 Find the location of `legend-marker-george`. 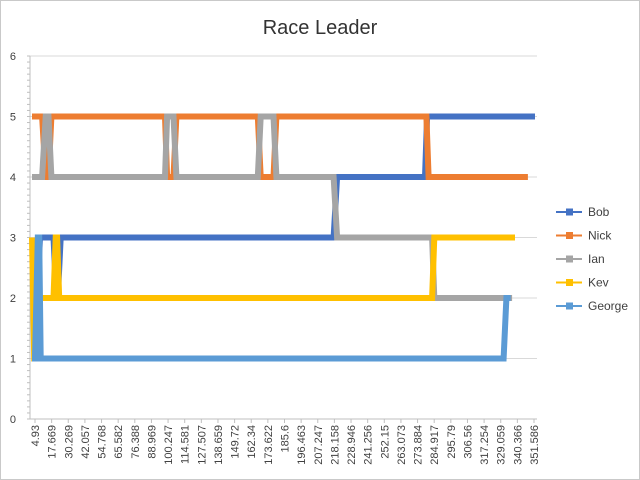

legend-marker-george is located at coordinates (569, 306).